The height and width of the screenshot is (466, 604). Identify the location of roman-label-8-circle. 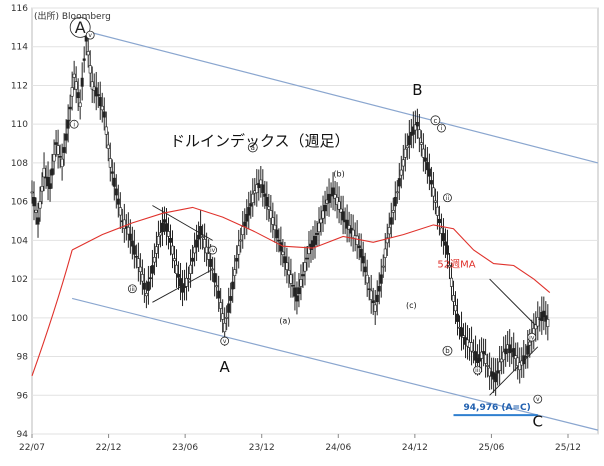
(532, 337).